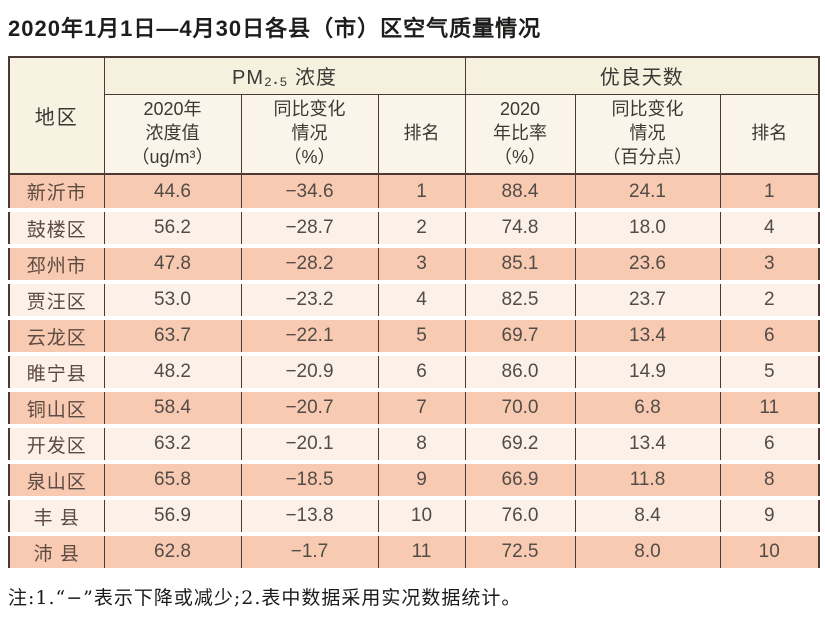 This screenshot has height=620, width=825. What do you see at coordinates (519, 373) in the screenshot?
I see `ratio-cell: 86.0` at bounding box center [519, 373].